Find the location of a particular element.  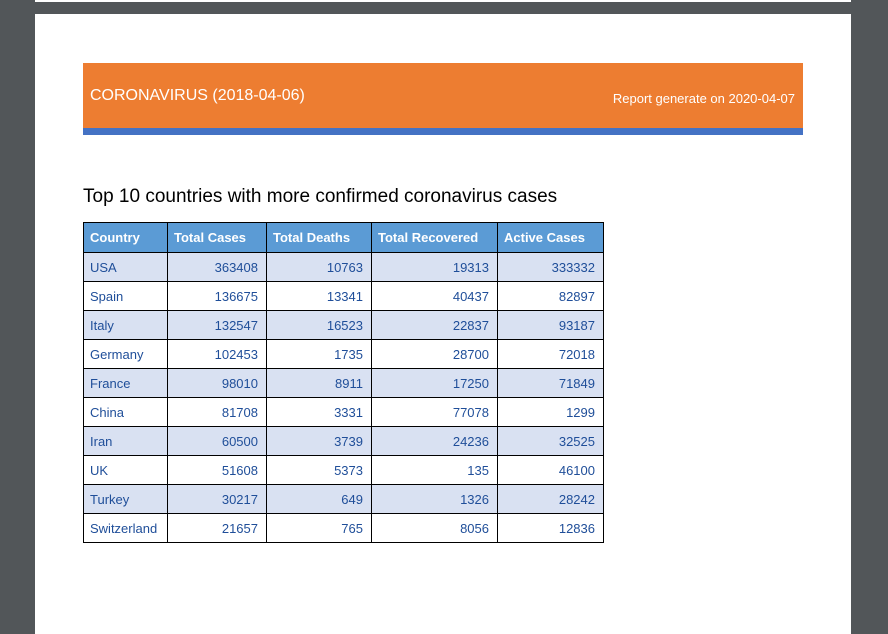

previous-page-edge is located at coordinates (443, 1).